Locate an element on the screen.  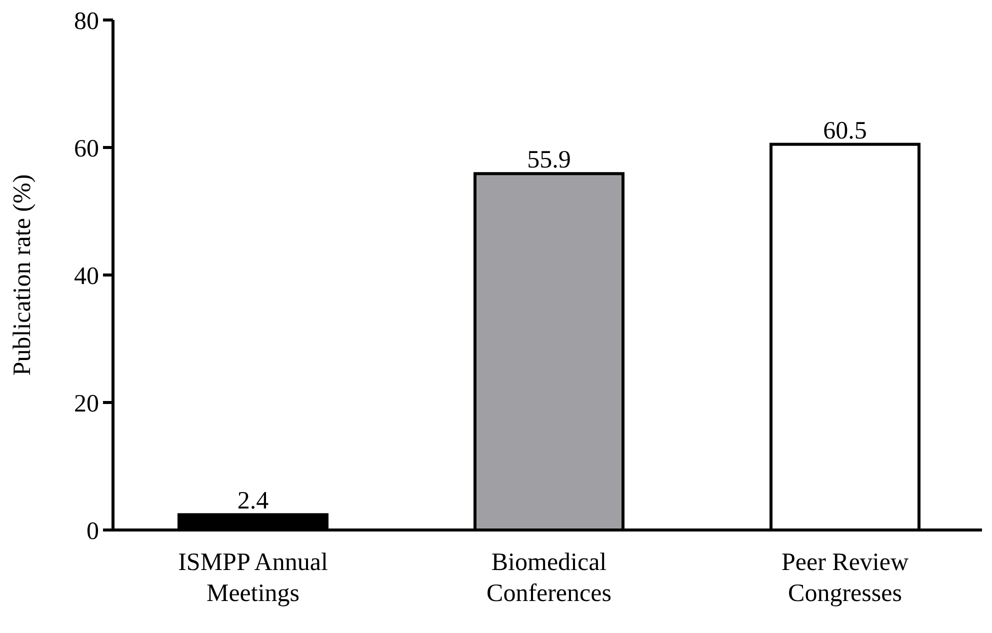
x-tick-label: ISMPP Annual Meetings is located at coordinates (253, 578).